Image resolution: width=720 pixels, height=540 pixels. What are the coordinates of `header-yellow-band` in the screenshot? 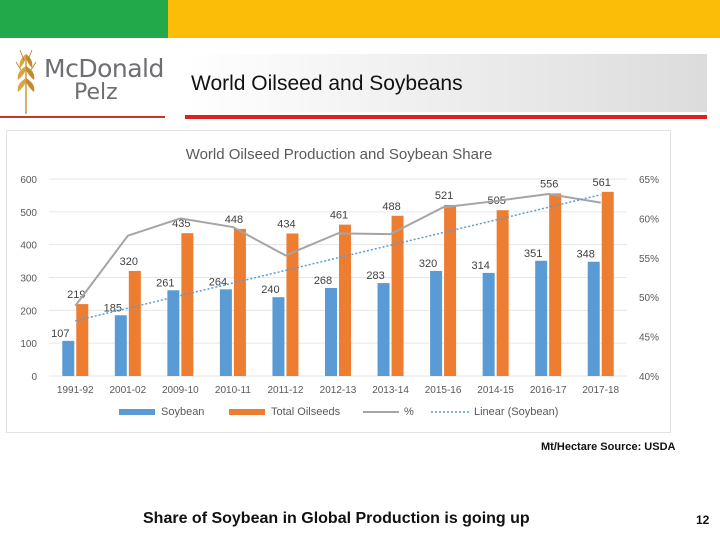 It's located at (444, 19).